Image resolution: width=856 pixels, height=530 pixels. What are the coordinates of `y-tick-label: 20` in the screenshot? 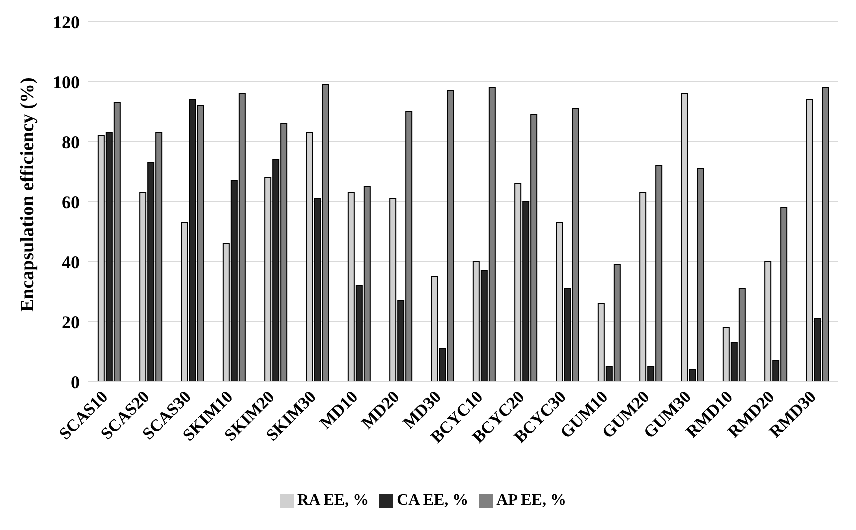 It's located at (71, 322).